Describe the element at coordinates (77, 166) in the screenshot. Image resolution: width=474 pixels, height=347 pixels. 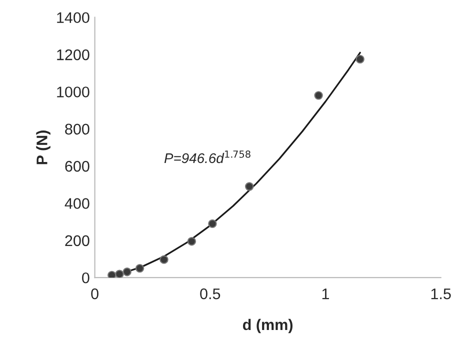
I see `y-tick-label: 600` at that location.